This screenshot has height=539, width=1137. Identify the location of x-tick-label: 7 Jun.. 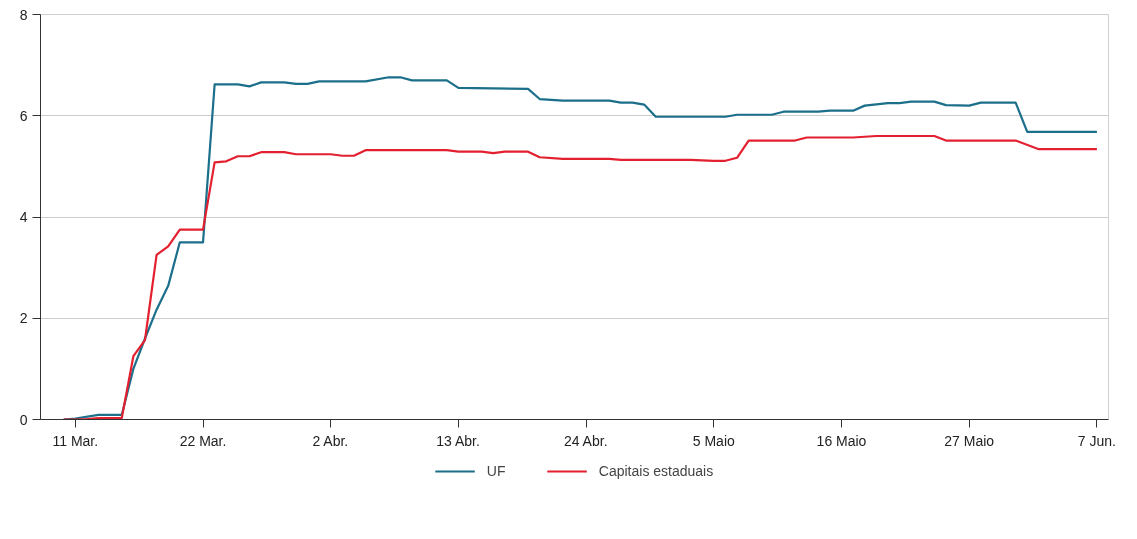
(1096, 440).